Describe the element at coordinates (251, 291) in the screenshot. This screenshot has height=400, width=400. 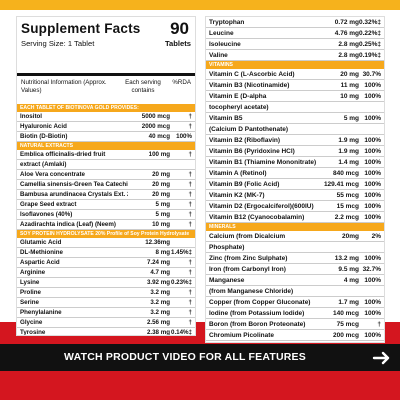
I see `nutrient-name: (from Manganese Chloride)` at that location.